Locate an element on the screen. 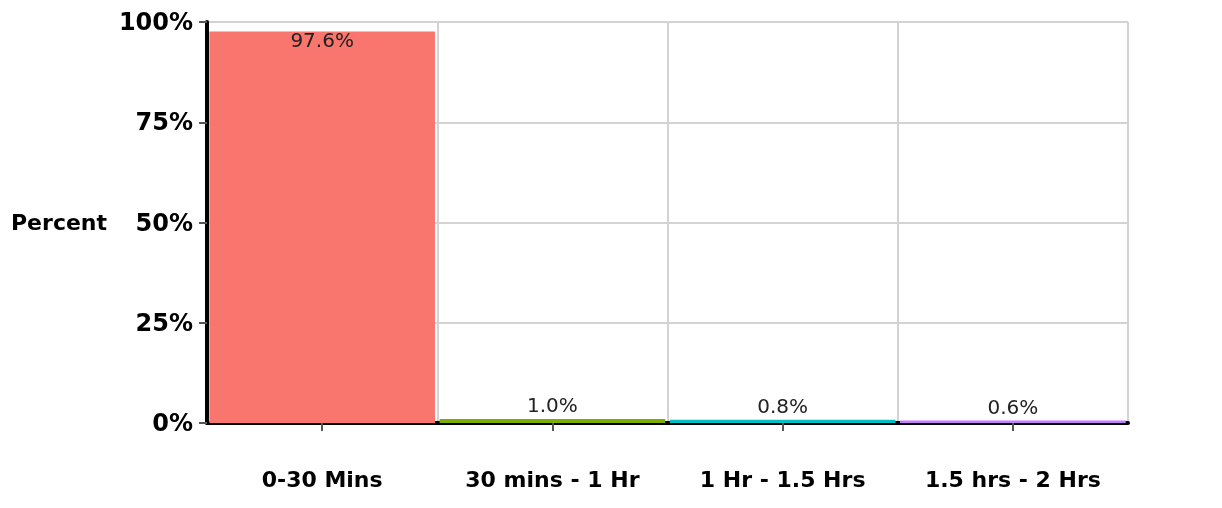  y-tick-label: 75% is located at coordinates (164, 122).